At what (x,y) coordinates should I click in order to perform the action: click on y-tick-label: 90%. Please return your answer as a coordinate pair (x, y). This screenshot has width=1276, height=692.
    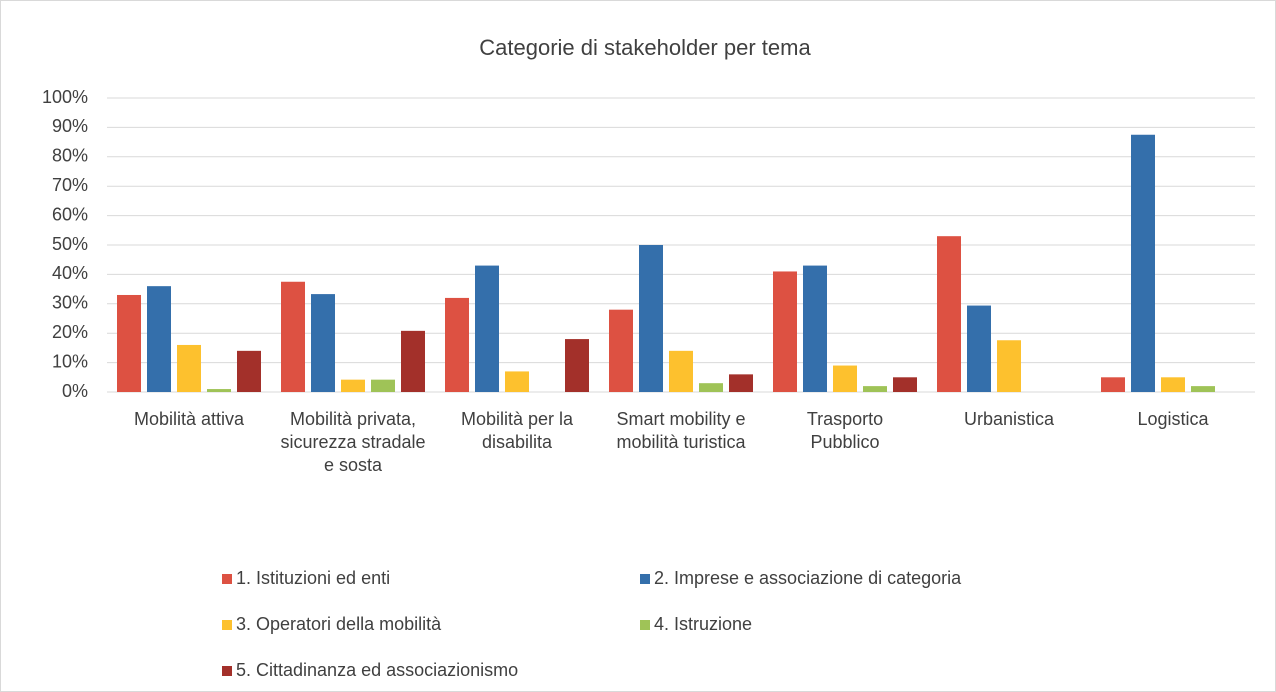
    Looking at the image, I should click on (70, 126).